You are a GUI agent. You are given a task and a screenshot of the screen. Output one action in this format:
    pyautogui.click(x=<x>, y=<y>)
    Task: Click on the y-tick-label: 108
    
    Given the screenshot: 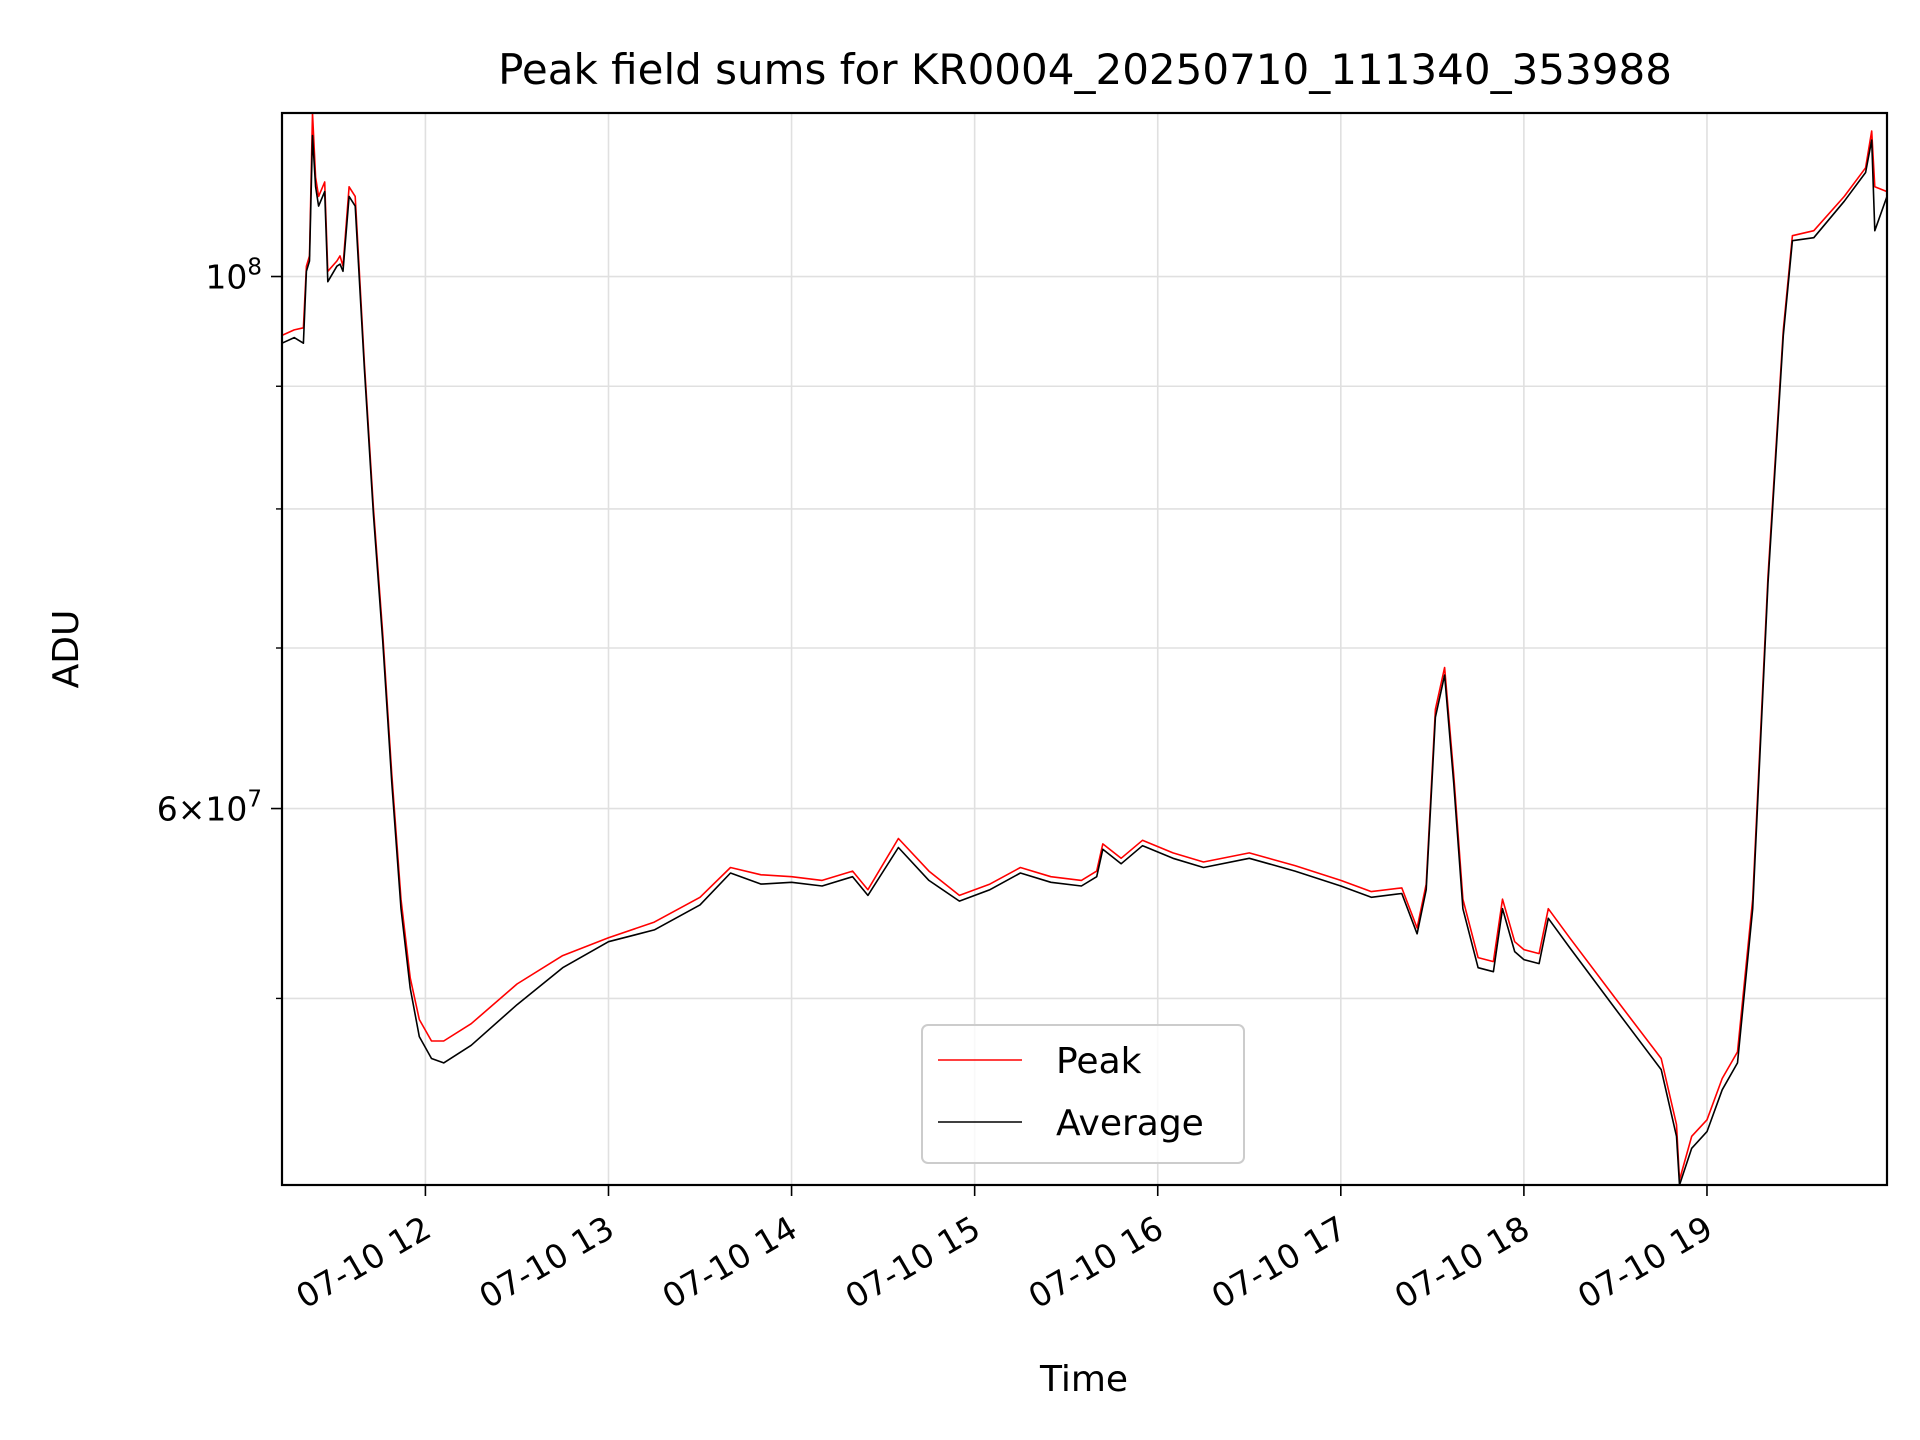 What is the action you would take?
    pyautogui.click(x=233, y=276)
    